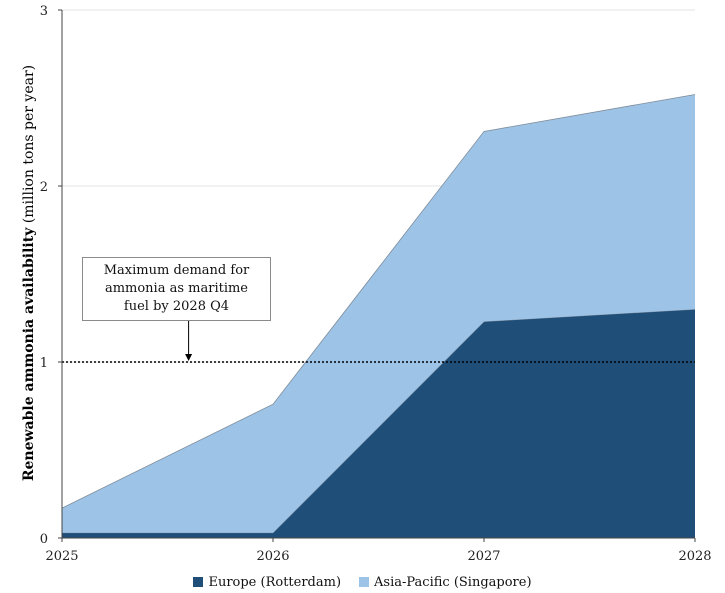 This screenshot has width=725, height=593. Describe the element at coordinates (61, 556) in the screenshot. I see `x-tick-label: 2025` at that location.